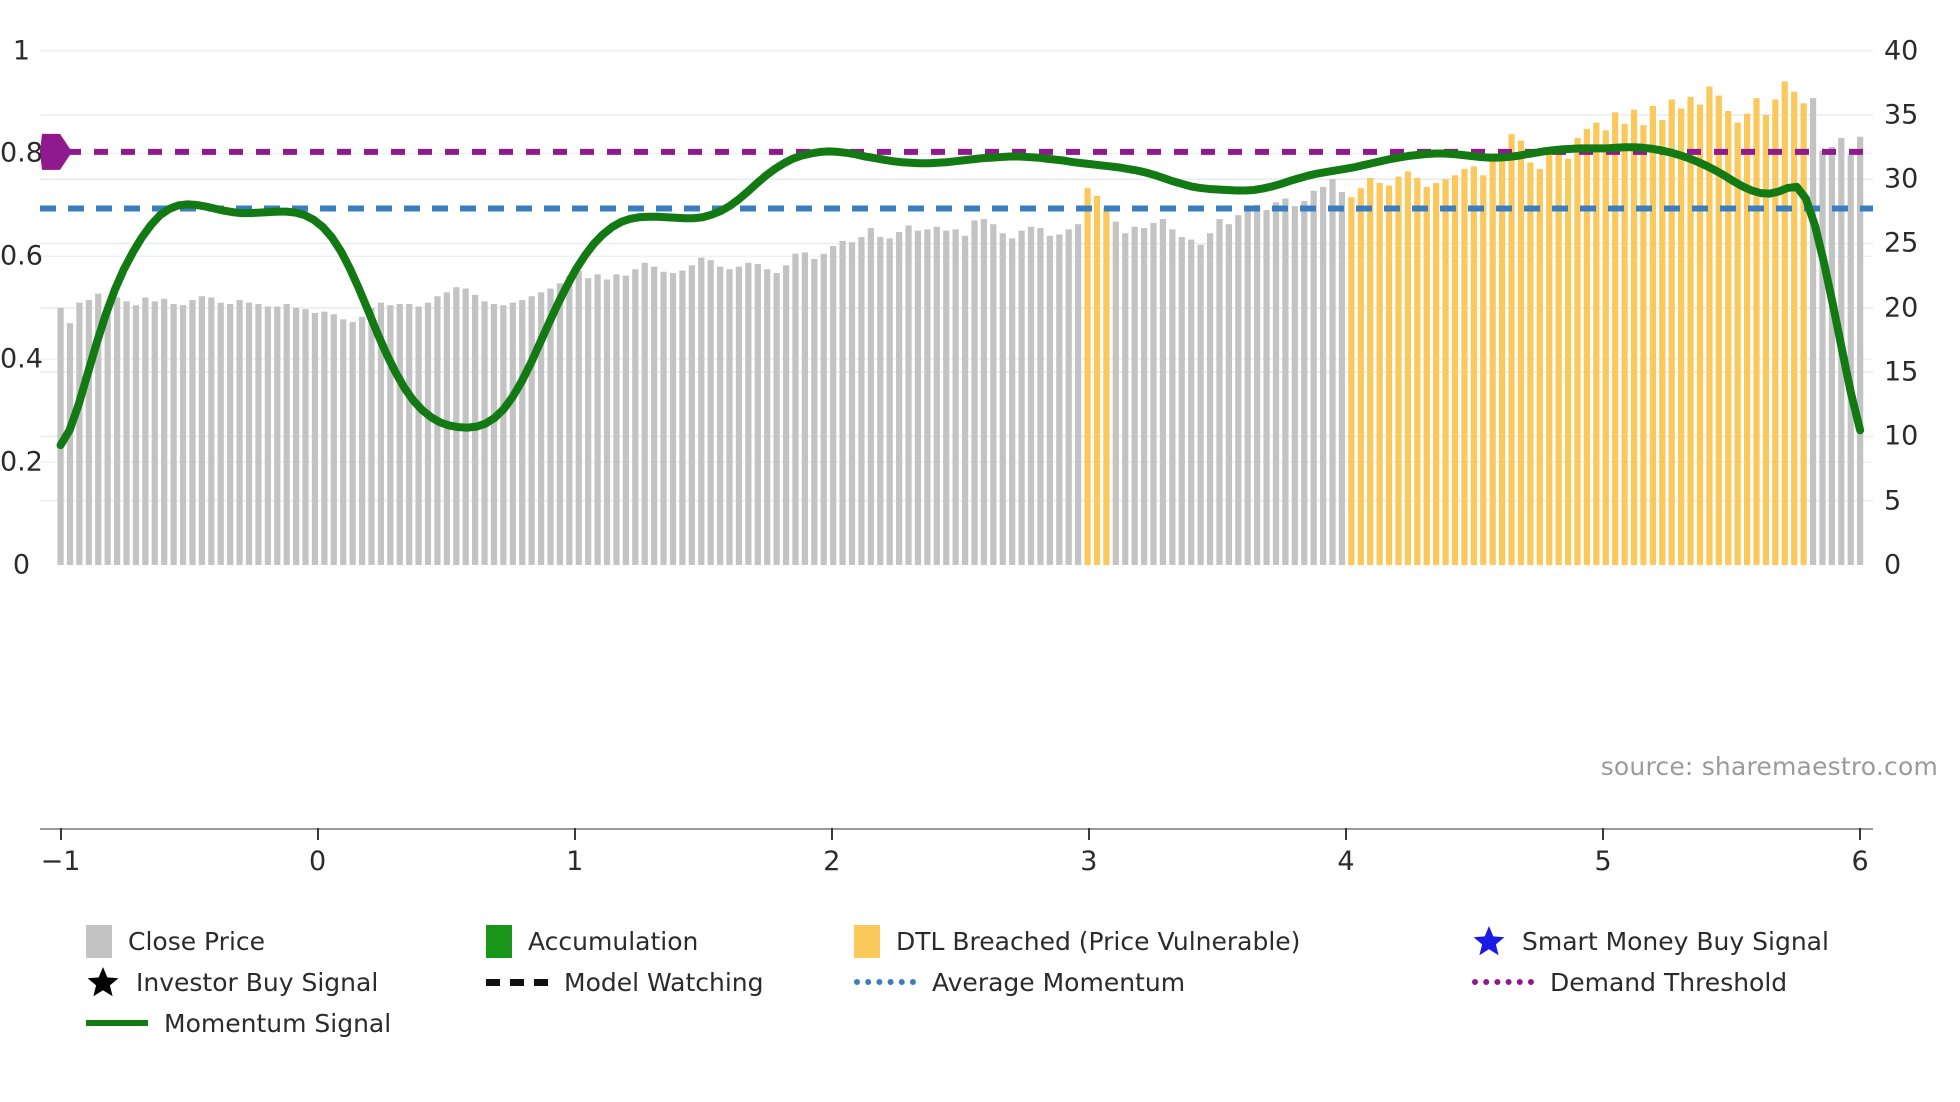 This screenshot has width=1960, height=1102. What do you see at coordinates (257, 982) in the screenshot?
I see `legend-label: Investor Buy Signal` at bounding box center [257, 982].